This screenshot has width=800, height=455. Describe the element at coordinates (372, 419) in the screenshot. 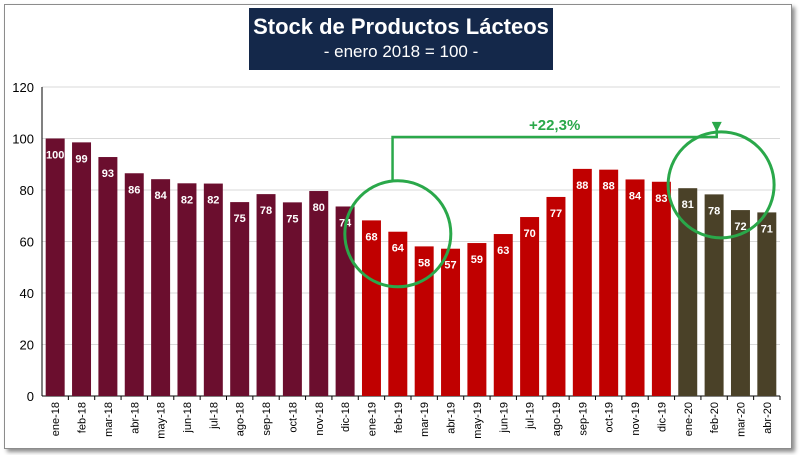

I see `x-tick-label: ene-19` at that location.